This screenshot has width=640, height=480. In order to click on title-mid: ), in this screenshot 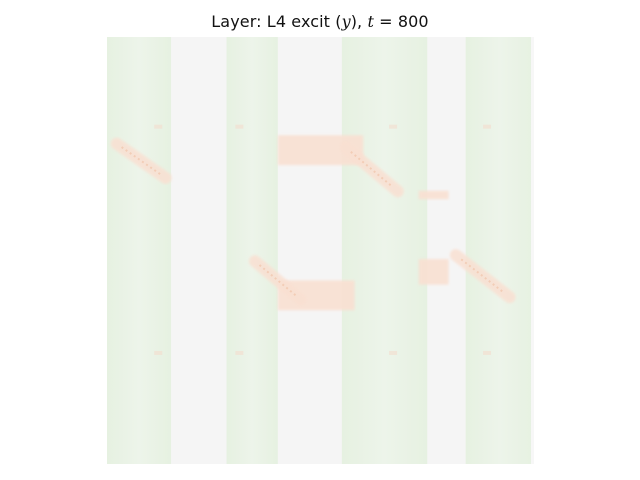, I will do `click(359, 21)`.